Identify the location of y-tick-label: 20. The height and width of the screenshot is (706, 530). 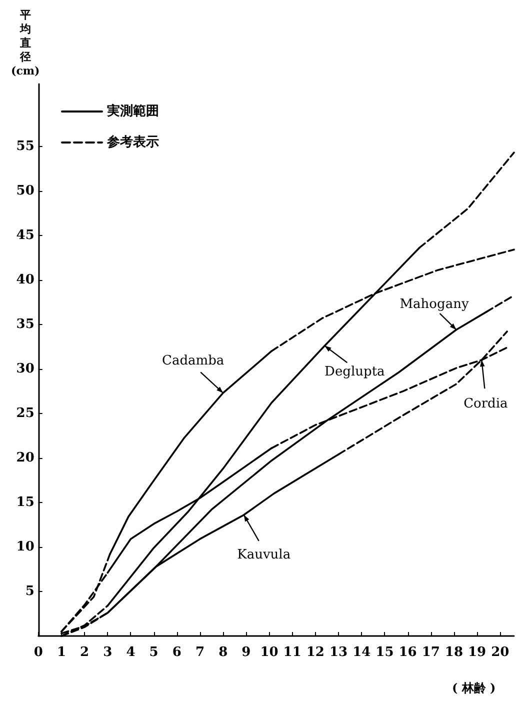
(25, 458).